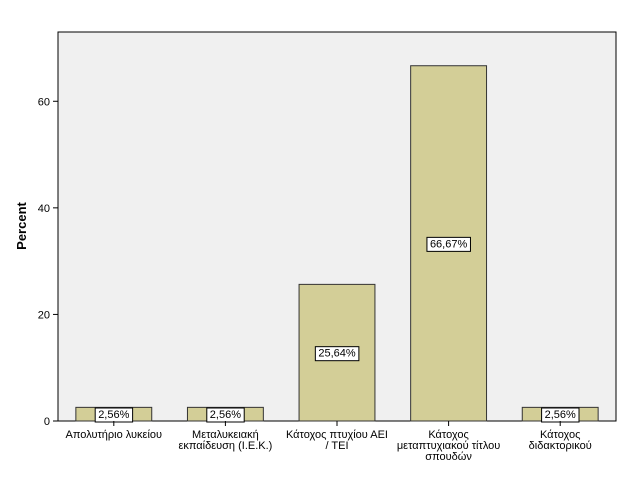  What do you see at coordinates (48, 262) in the screenshot?
I see `y-axis: 0 20 40 60` at bounding box center [48, 262].